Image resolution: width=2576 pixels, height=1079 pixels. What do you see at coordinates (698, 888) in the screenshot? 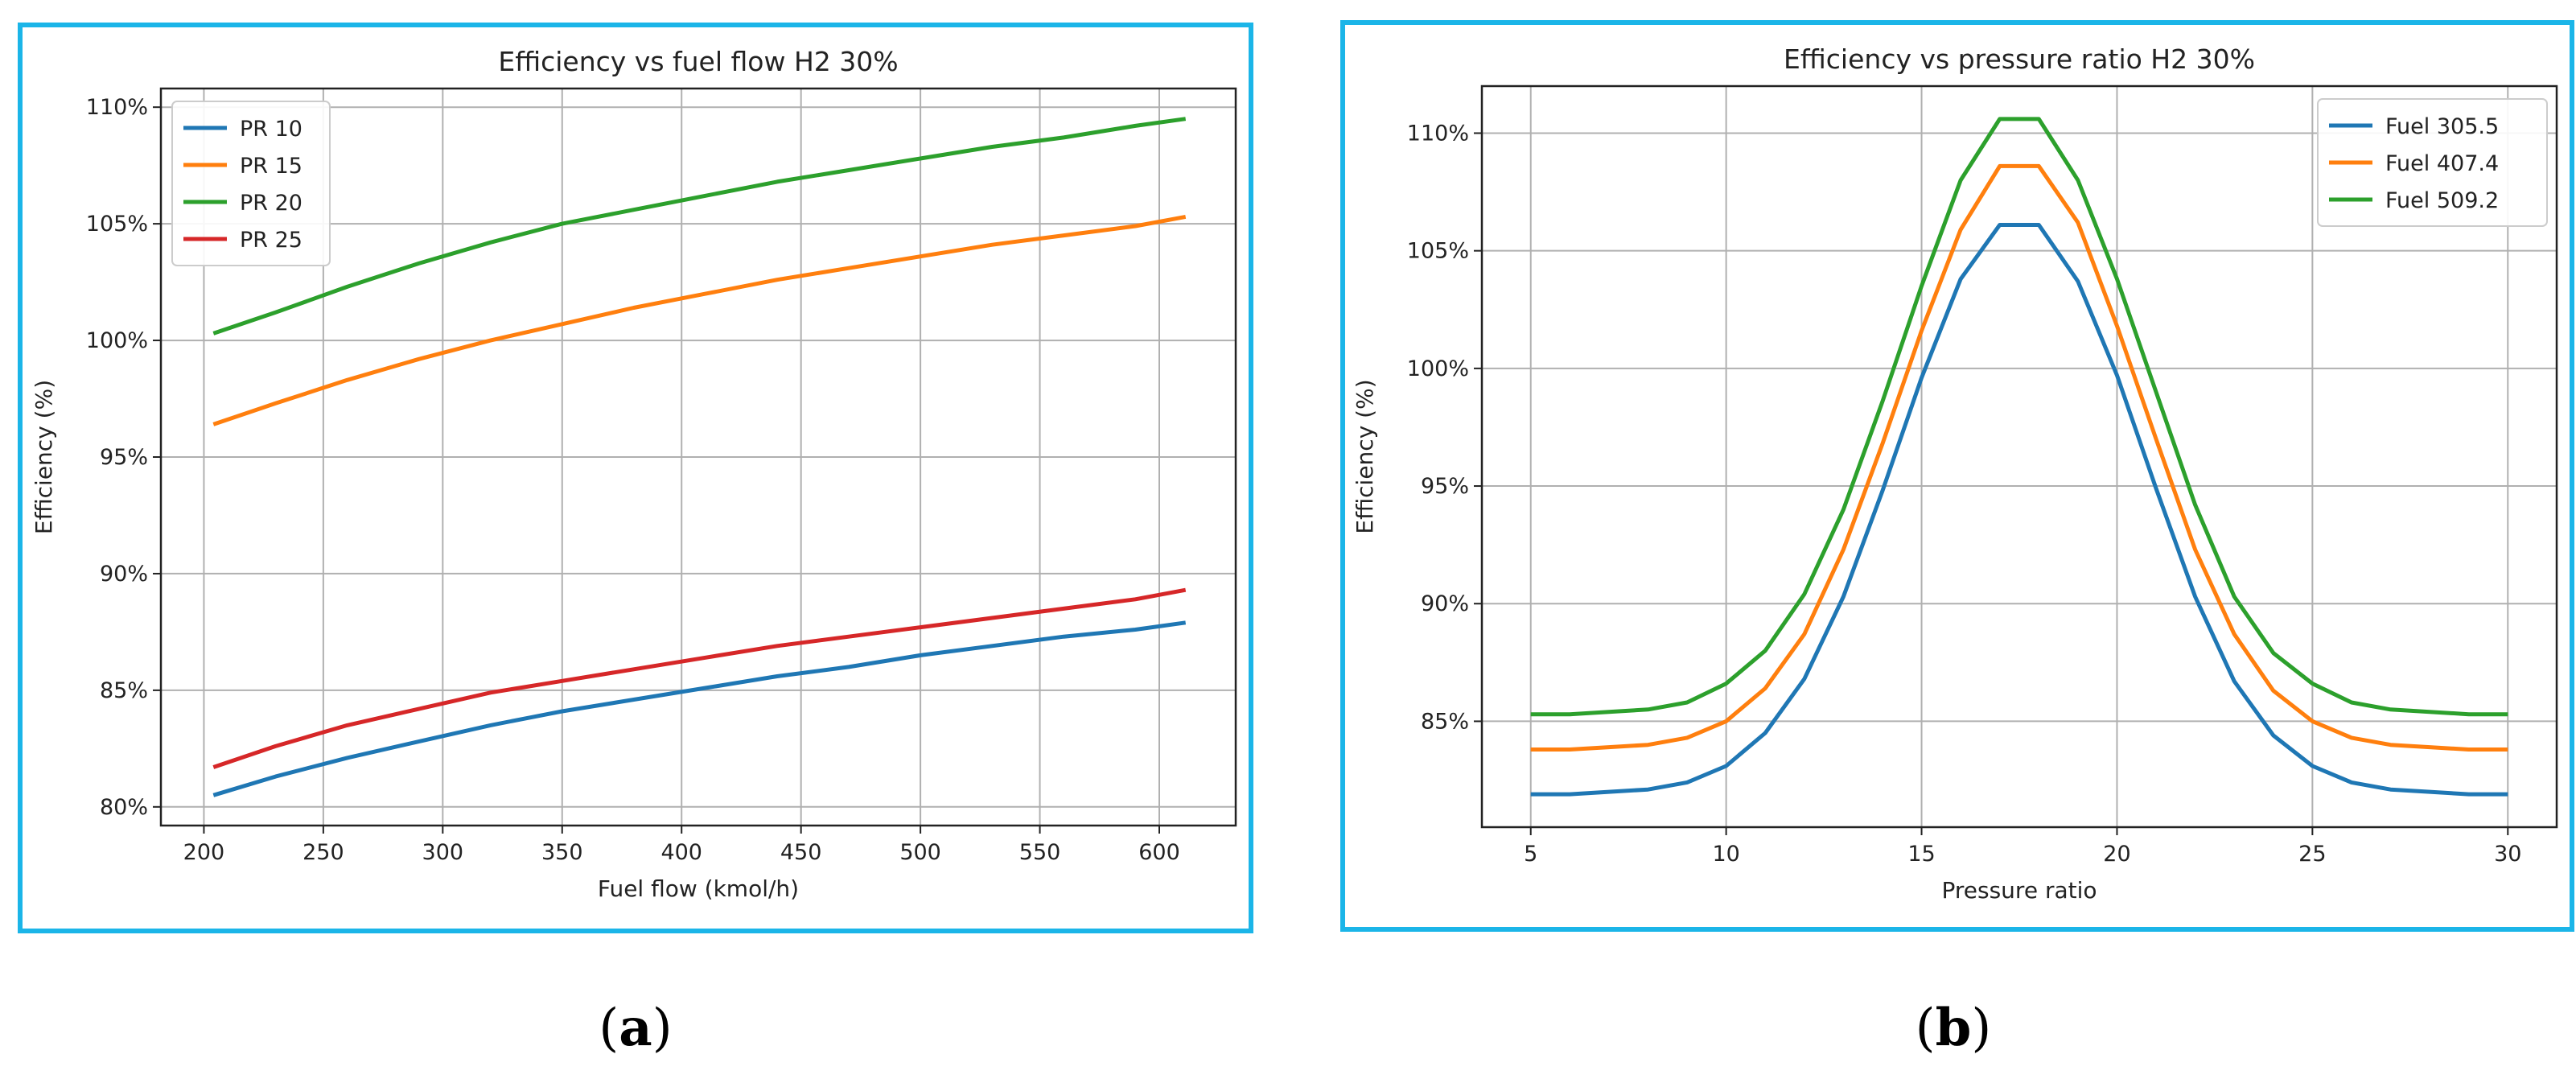
I see `chart-a-xlabel: Fuel flow (kmol/h)` at bounding box center [698, 888].